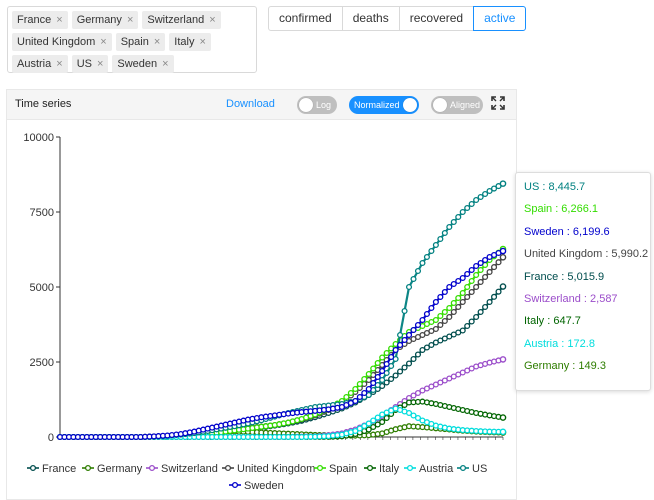  Describe the element at coordinates (498, 103) in the screenshot. I see `fullscreen-icon` at that location.